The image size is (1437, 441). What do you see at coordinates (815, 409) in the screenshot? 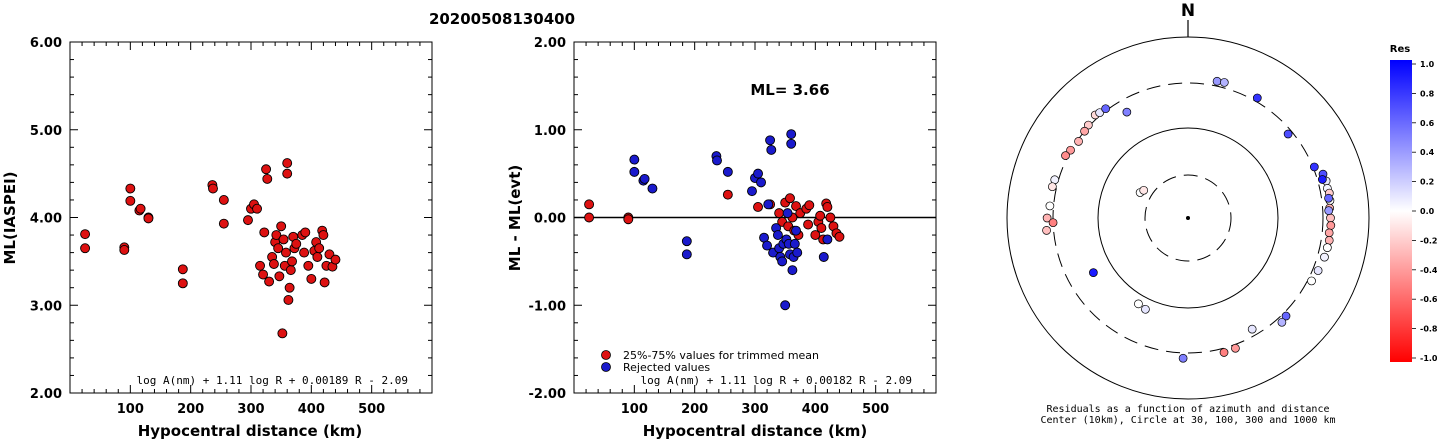
I see `x-tick-label: 400` at bounding box center [815, 409].